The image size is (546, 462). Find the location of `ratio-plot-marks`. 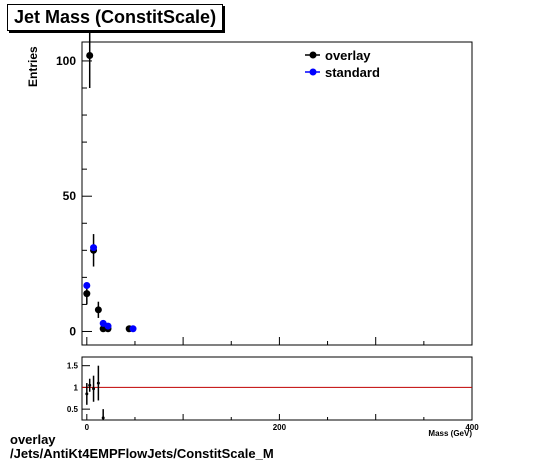

ratio-plot-marks is located at coordinates (277, 392).